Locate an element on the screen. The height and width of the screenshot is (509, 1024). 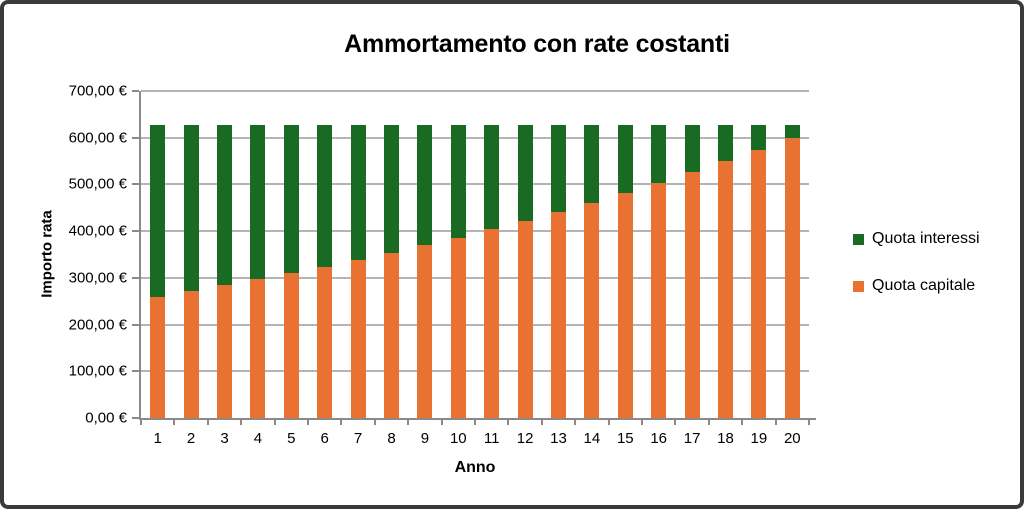
x-axis-line is located at coordinates (477, 419).